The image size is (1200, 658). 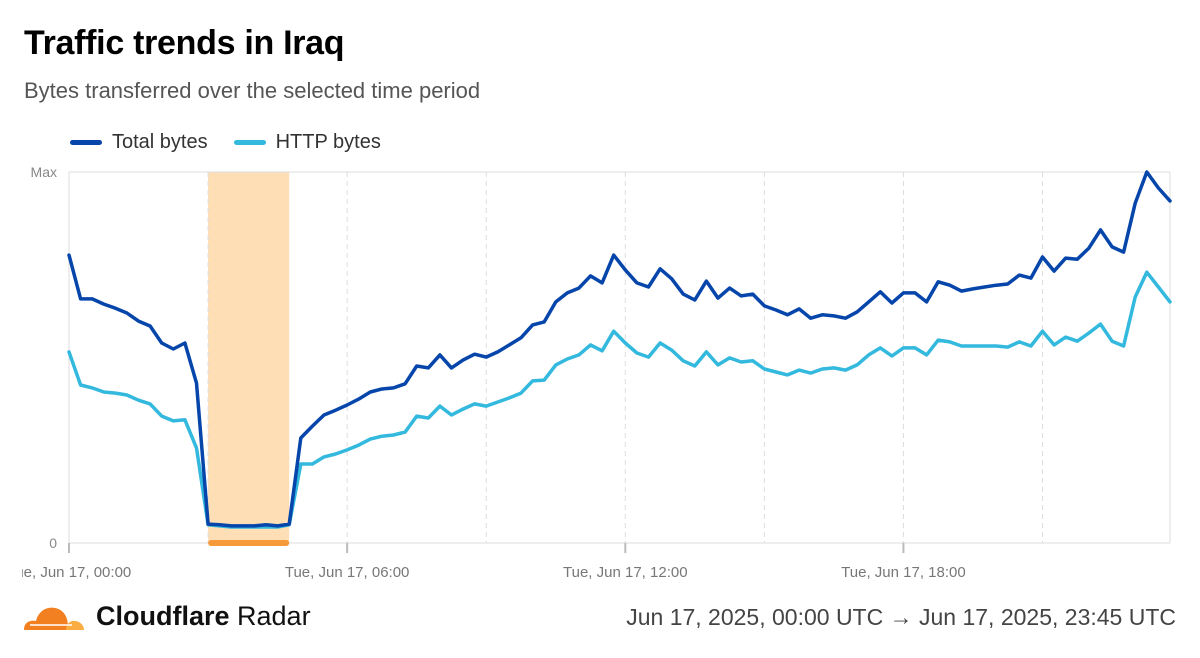 What do you see at coordinates (203, 615) in the screenshot?
I see `brand-name: Cloudflare Radar` at bounding box center [203, 615].